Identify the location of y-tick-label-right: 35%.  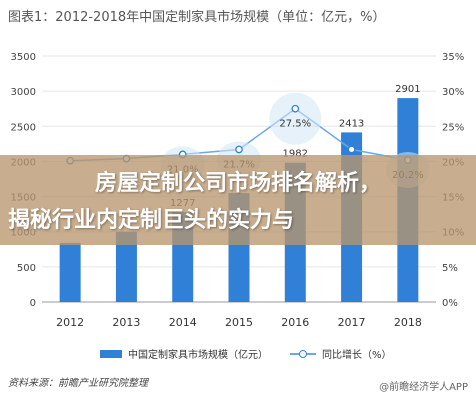
(453, 57).